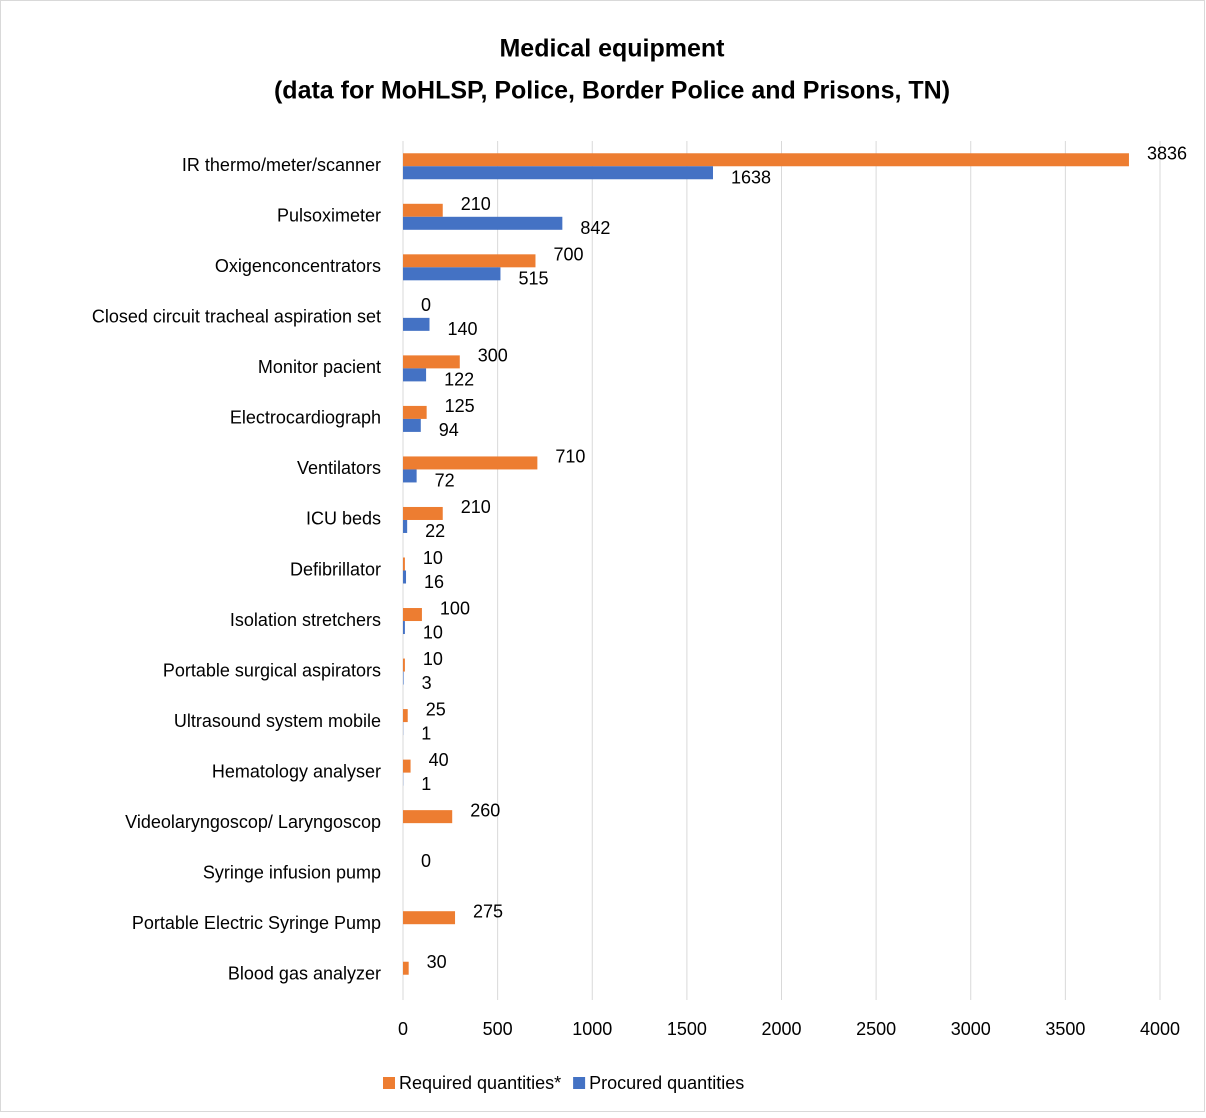 Image resolution: width=1206 pixels, height=1118 pixels. What do you see at coordinates (568, 255) in the screenshot?
I see `data-label: 700` at bounding box center [568, 255].